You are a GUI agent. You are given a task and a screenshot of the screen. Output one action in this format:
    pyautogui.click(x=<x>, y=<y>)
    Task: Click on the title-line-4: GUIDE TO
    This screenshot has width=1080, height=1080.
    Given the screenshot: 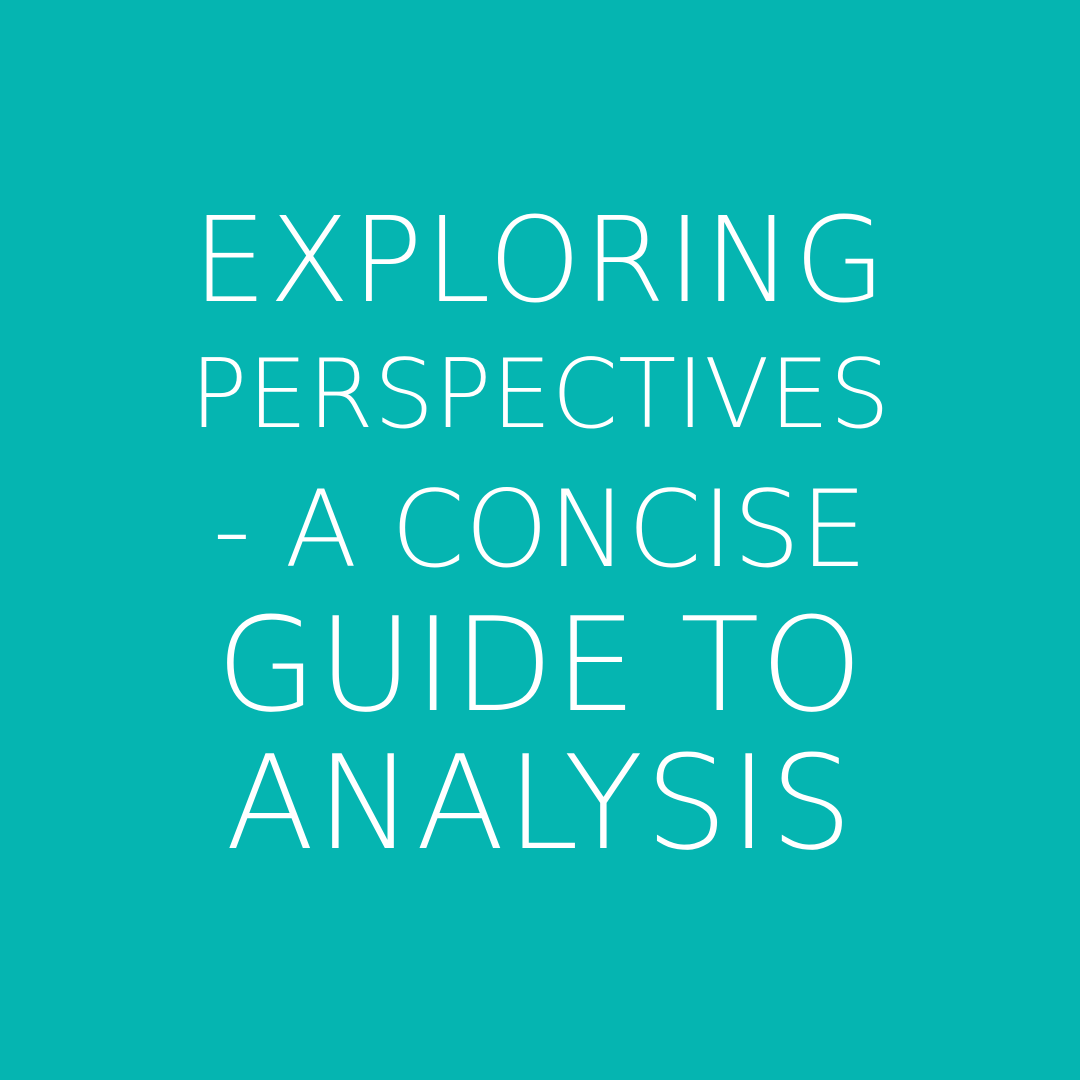 What is the action you would take?
    pyautogui.click(x=540, y=665)
    